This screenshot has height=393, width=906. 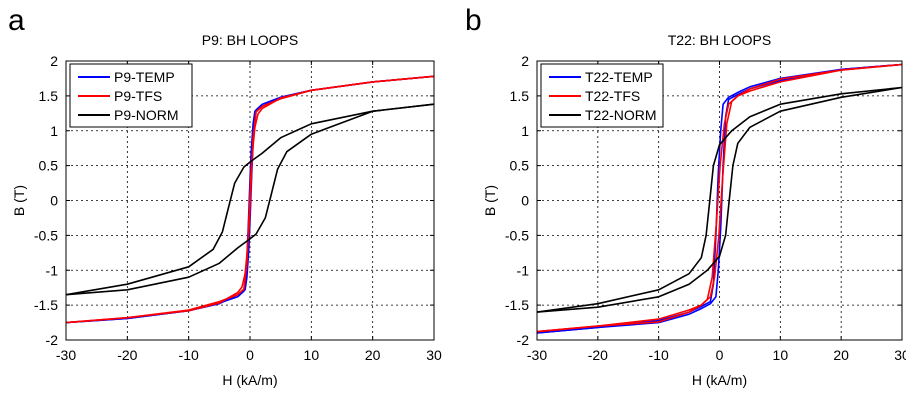 What do you see at coordinates (621, 115) in the screenshot?
I see `legend-entry-t22-norm: T22-NORM` at bounding box center [621, 115].